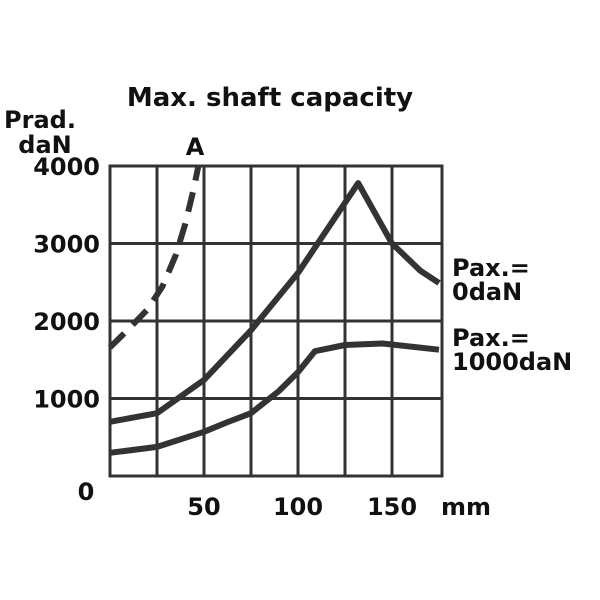 Image resolution: width=600 pixels, height=600 pixels. What do you see at coordinates (466, 507) in the screenshot?
I see `x-axis-unit-label: mm` at bounding box center [466, 507].